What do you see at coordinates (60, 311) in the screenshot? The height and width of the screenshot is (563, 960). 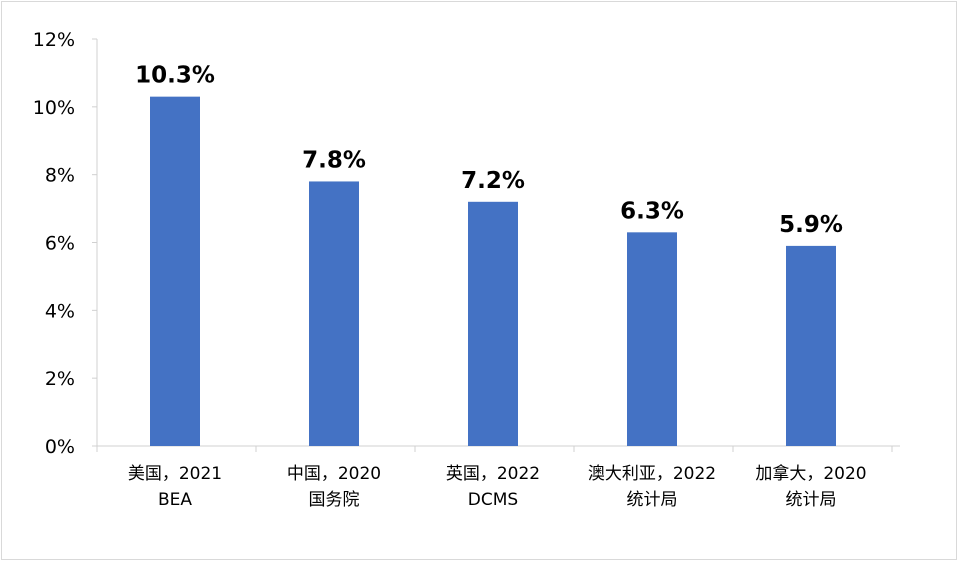 I see `y-tick-label: 4%` at bounding box center [60, 311].